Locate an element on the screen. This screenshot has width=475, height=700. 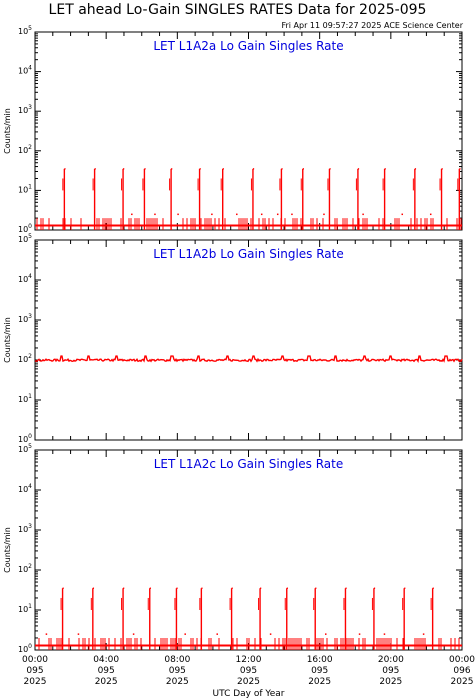
panel-title: LET L1A2a Lo Gain Singles Rate is located at coordinates (248, 46).